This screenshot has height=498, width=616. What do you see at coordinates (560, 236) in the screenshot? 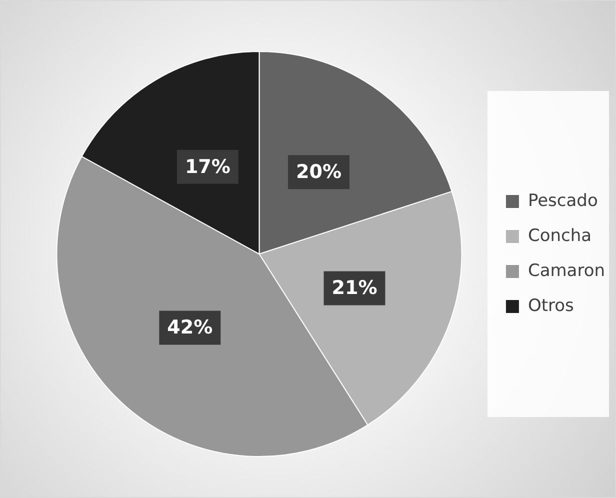
I see `legend-label: Concha` at bounding box center [560, 236].